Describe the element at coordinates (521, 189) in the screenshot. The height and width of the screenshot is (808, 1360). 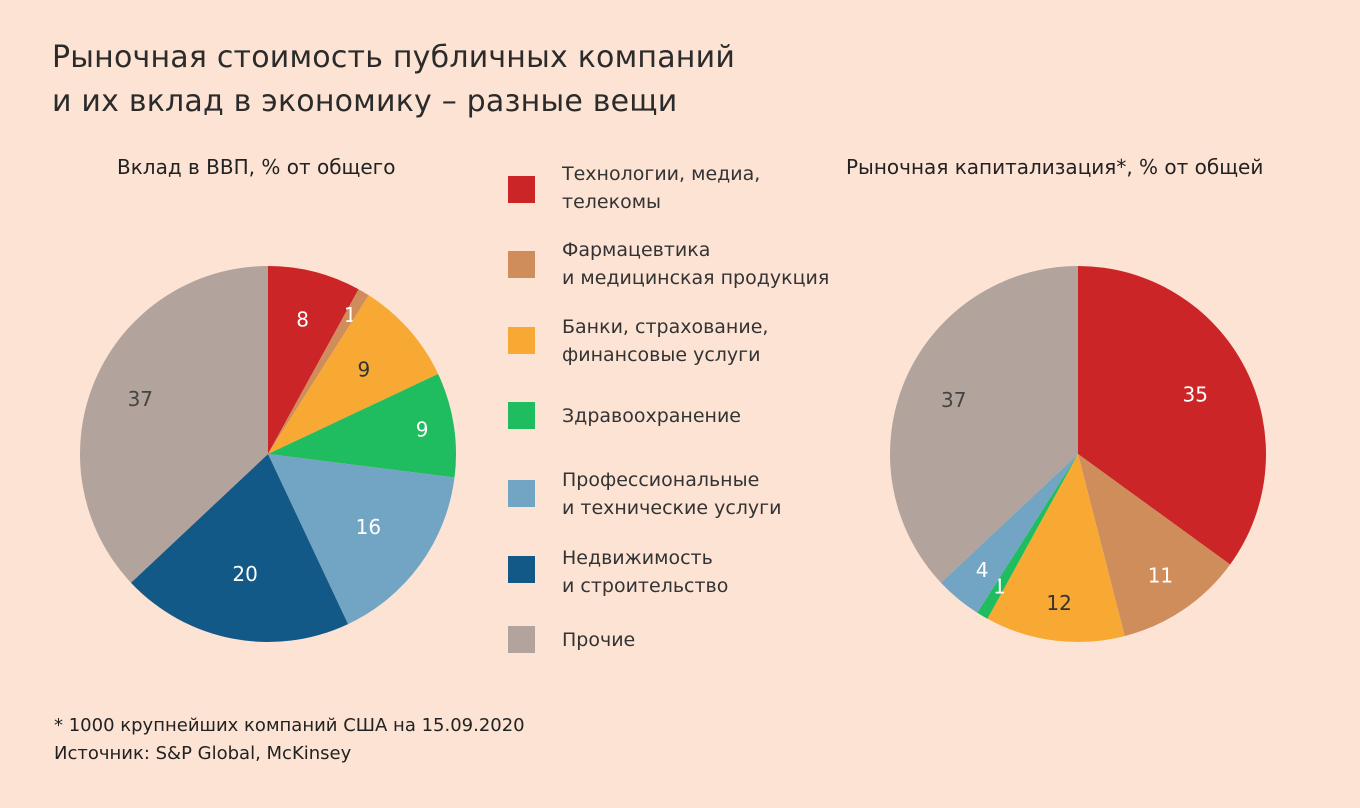
I see `legend-swatch-tech` at that location.